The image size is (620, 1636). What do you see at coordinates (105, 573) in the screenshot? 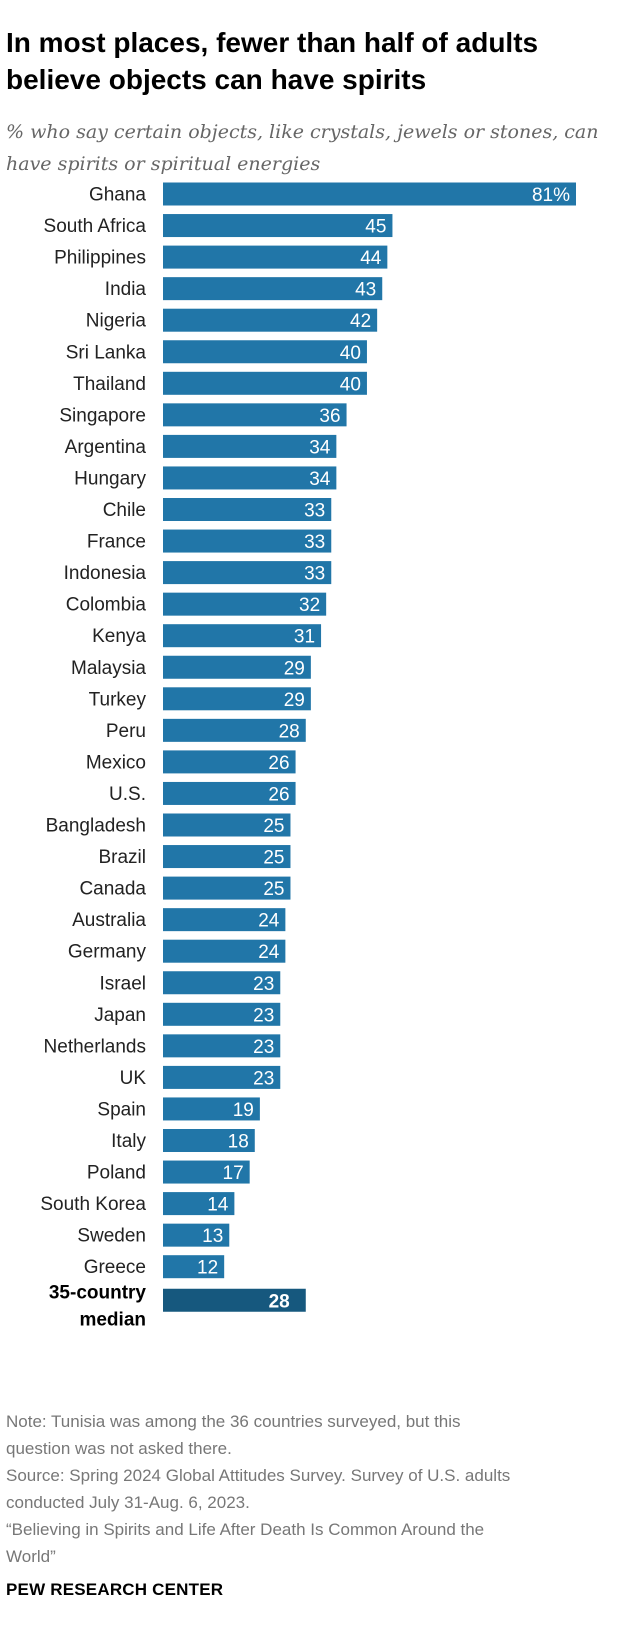
I see `category-label: Indonesia` at bounding box center [105, 573].